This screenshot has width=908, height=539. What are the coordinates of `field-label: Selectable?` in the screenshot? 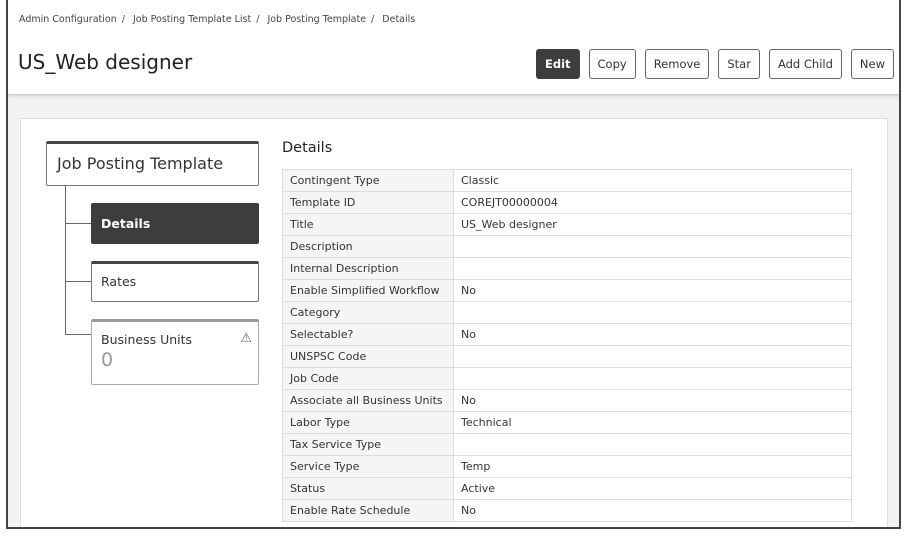 It's located at (368, 334).